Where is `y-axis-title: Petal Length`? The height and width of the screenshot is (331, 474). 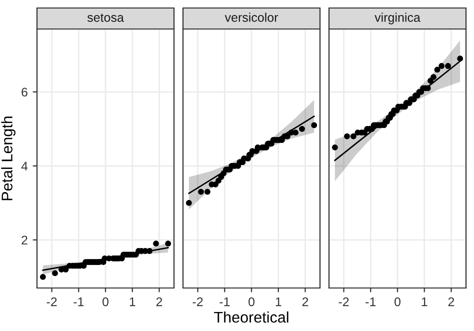
y-axis-title: Petal Length is located at coordinates (8, 158).